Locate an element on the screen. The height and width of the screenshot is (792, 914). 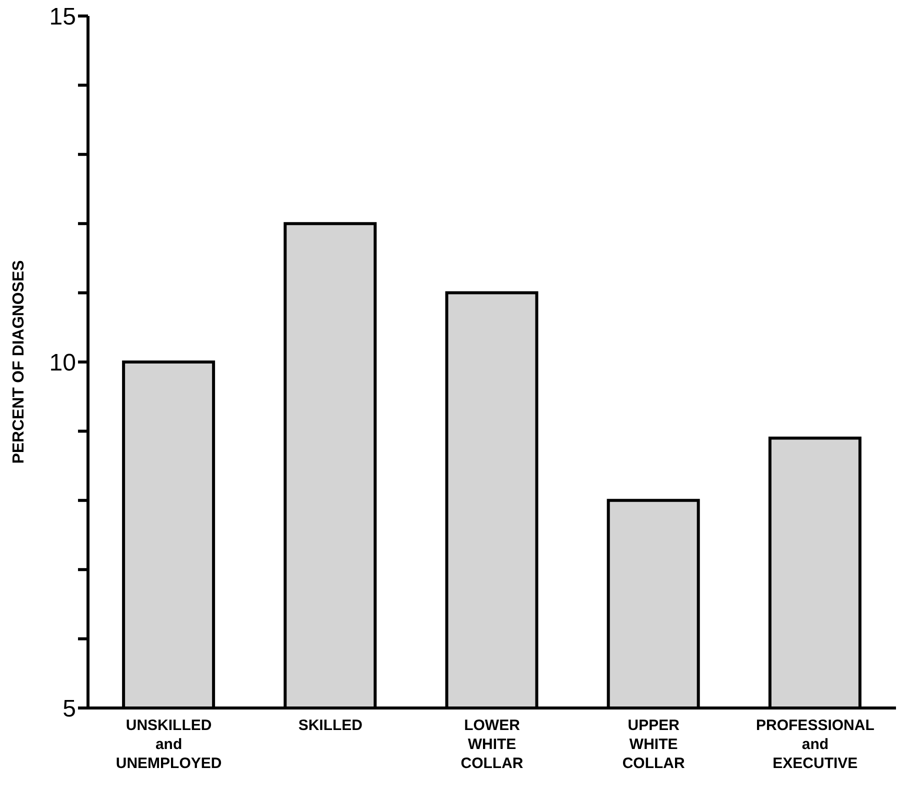
y-tick-label: 15 is located at coordinates (62, 17).